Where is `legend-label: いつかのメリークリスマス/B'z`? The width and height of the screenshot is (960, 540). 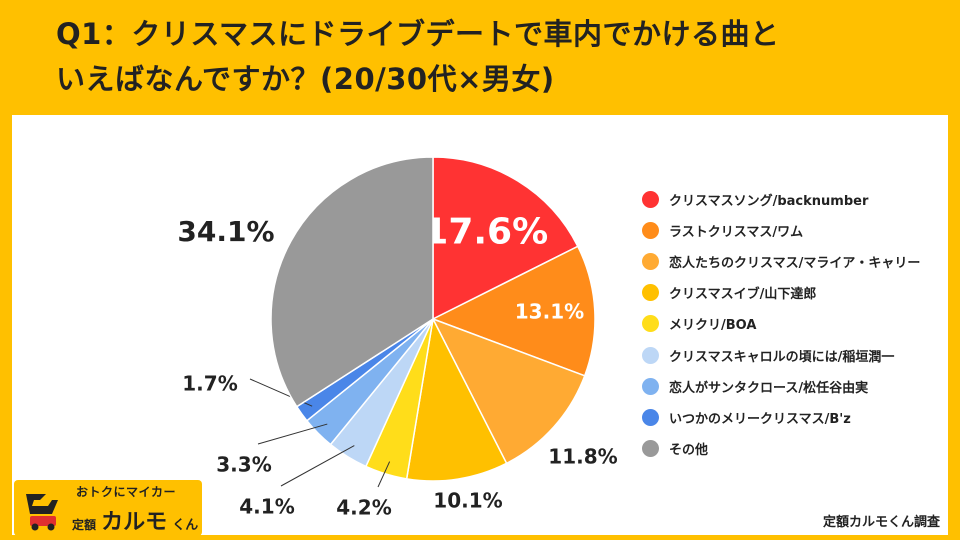
legend-label: いつかのメリークリスマス/B'z is located at coordinates (760, 419).